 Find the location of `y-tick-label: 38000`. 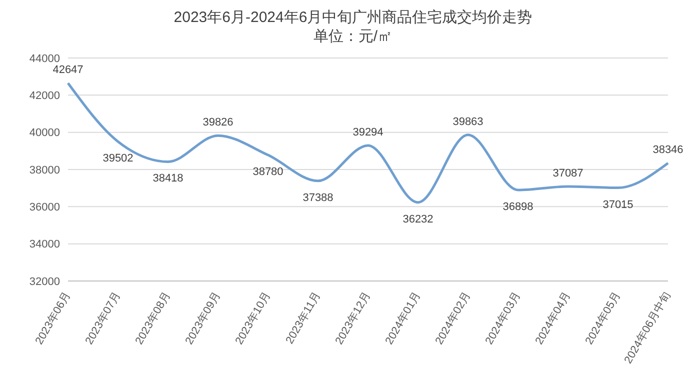

y-tick-label: 38000 is located at coordinates (44, 170).